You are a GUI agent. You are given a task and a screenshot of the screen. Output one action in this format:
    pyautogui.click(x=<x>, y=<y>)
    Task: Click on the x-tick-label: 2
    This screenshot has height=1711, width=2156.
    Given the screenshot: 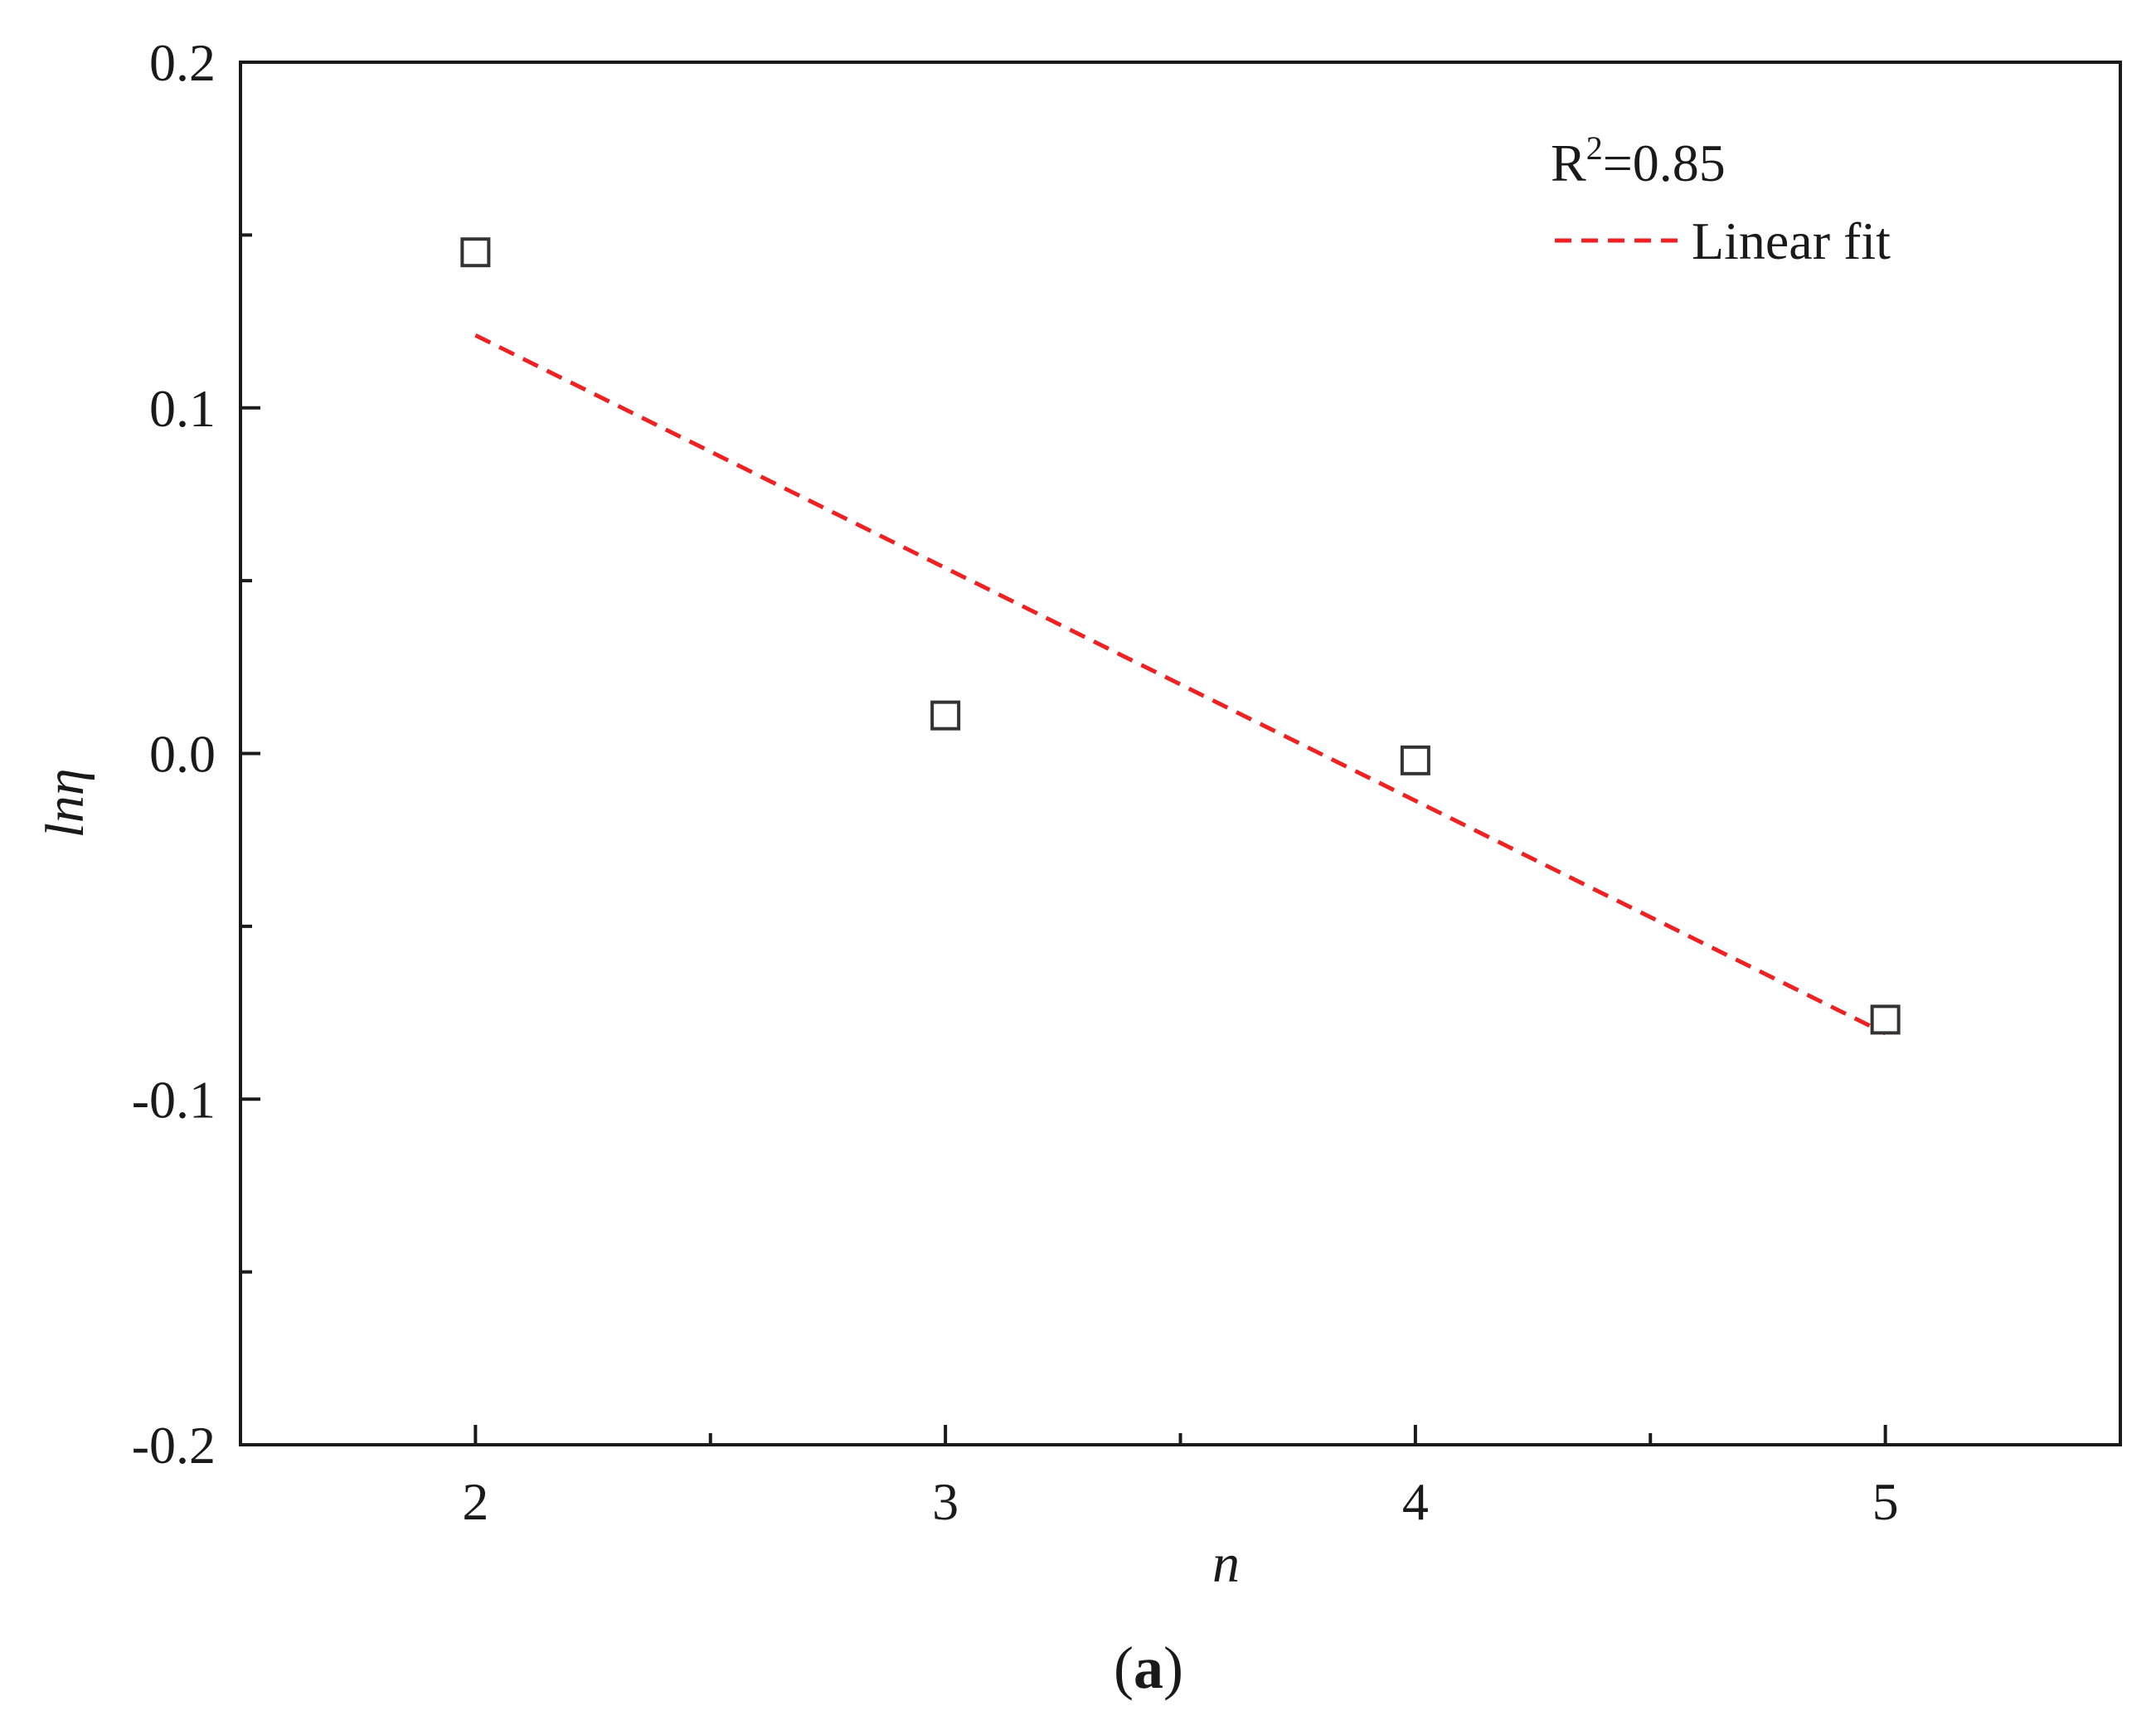 What is the action you would take?
    pyautogui.click(x=475, y=1502)
    